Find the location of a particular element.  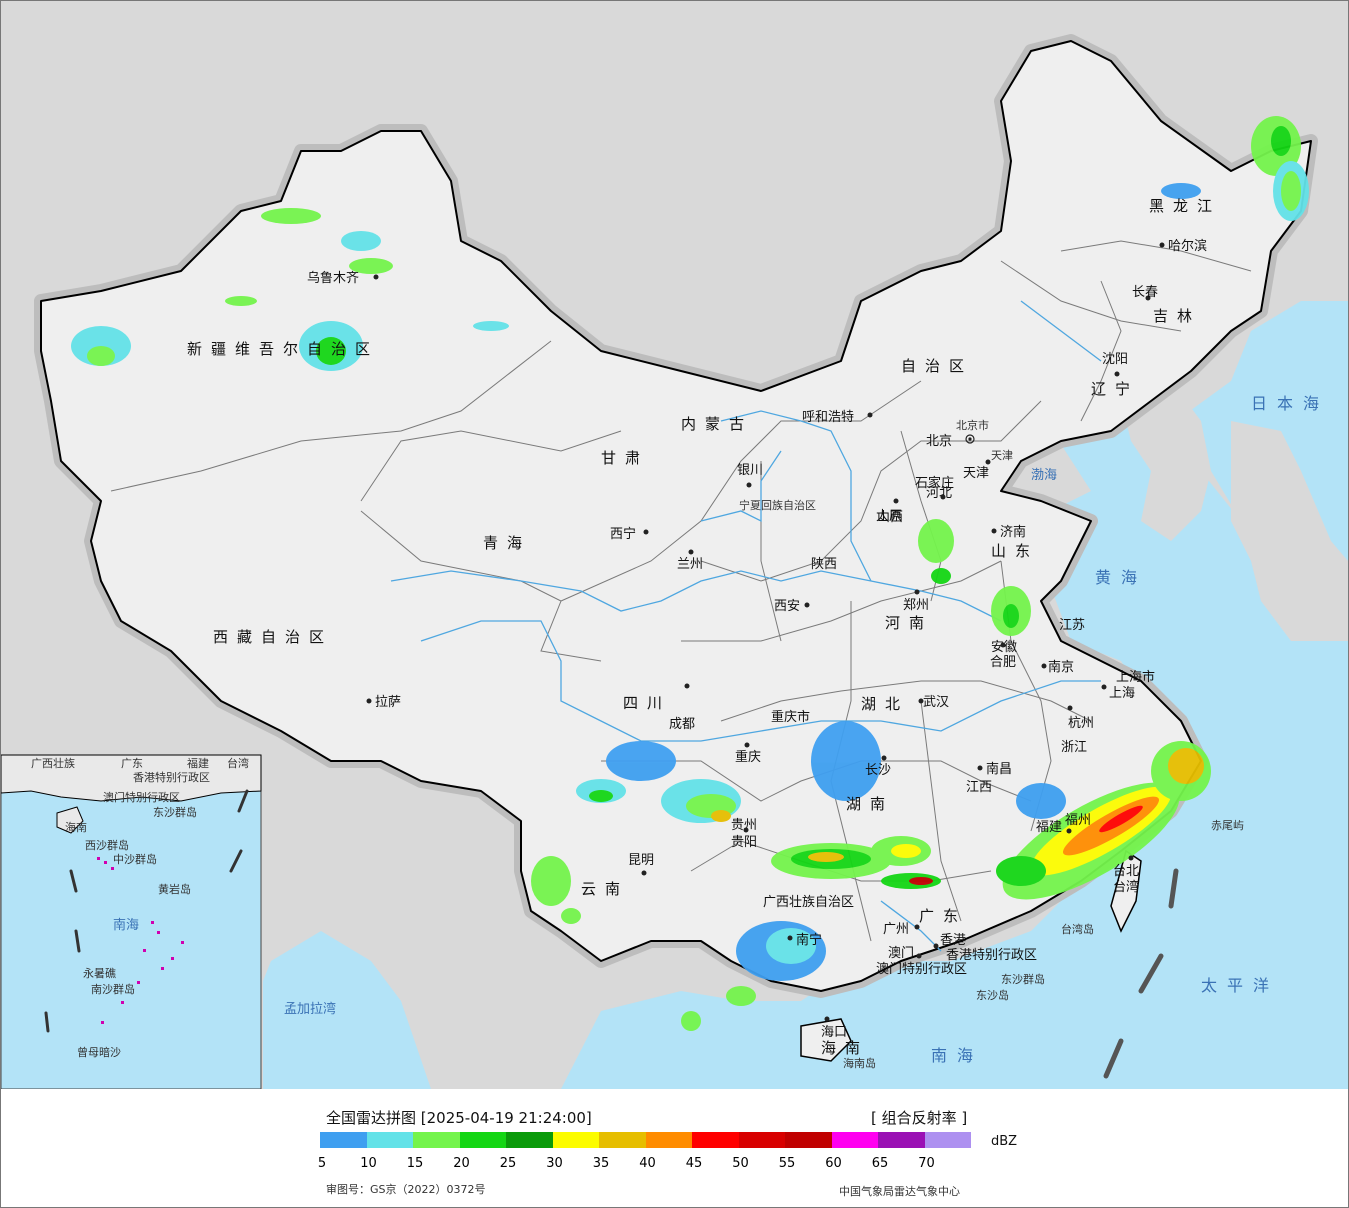

inset-label: 东沙群岛 is located at coordinates (175, 812).